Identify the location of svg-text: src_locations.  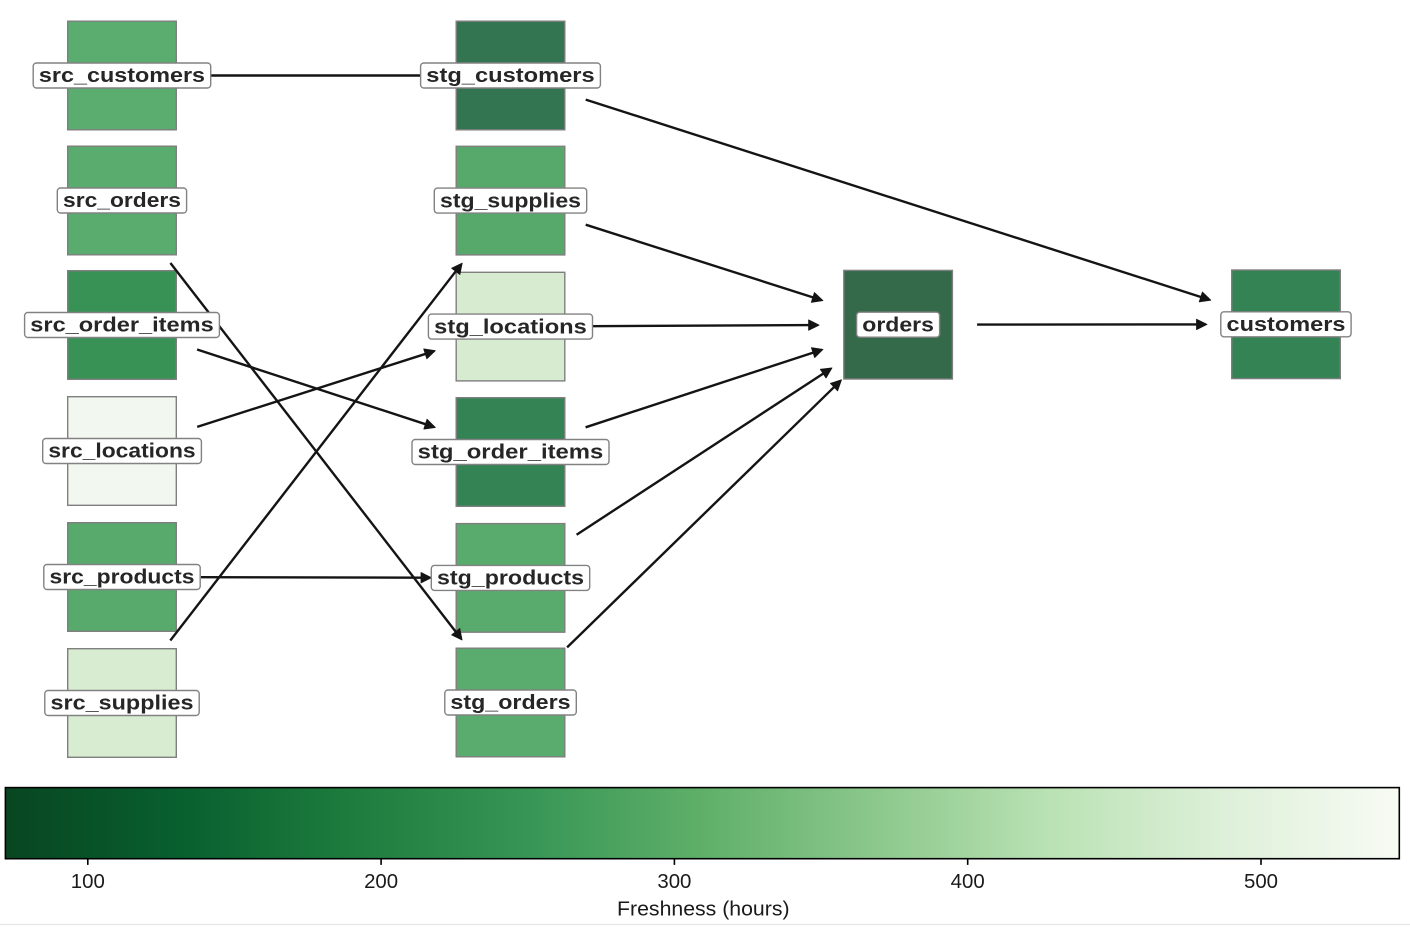
(121, 452).